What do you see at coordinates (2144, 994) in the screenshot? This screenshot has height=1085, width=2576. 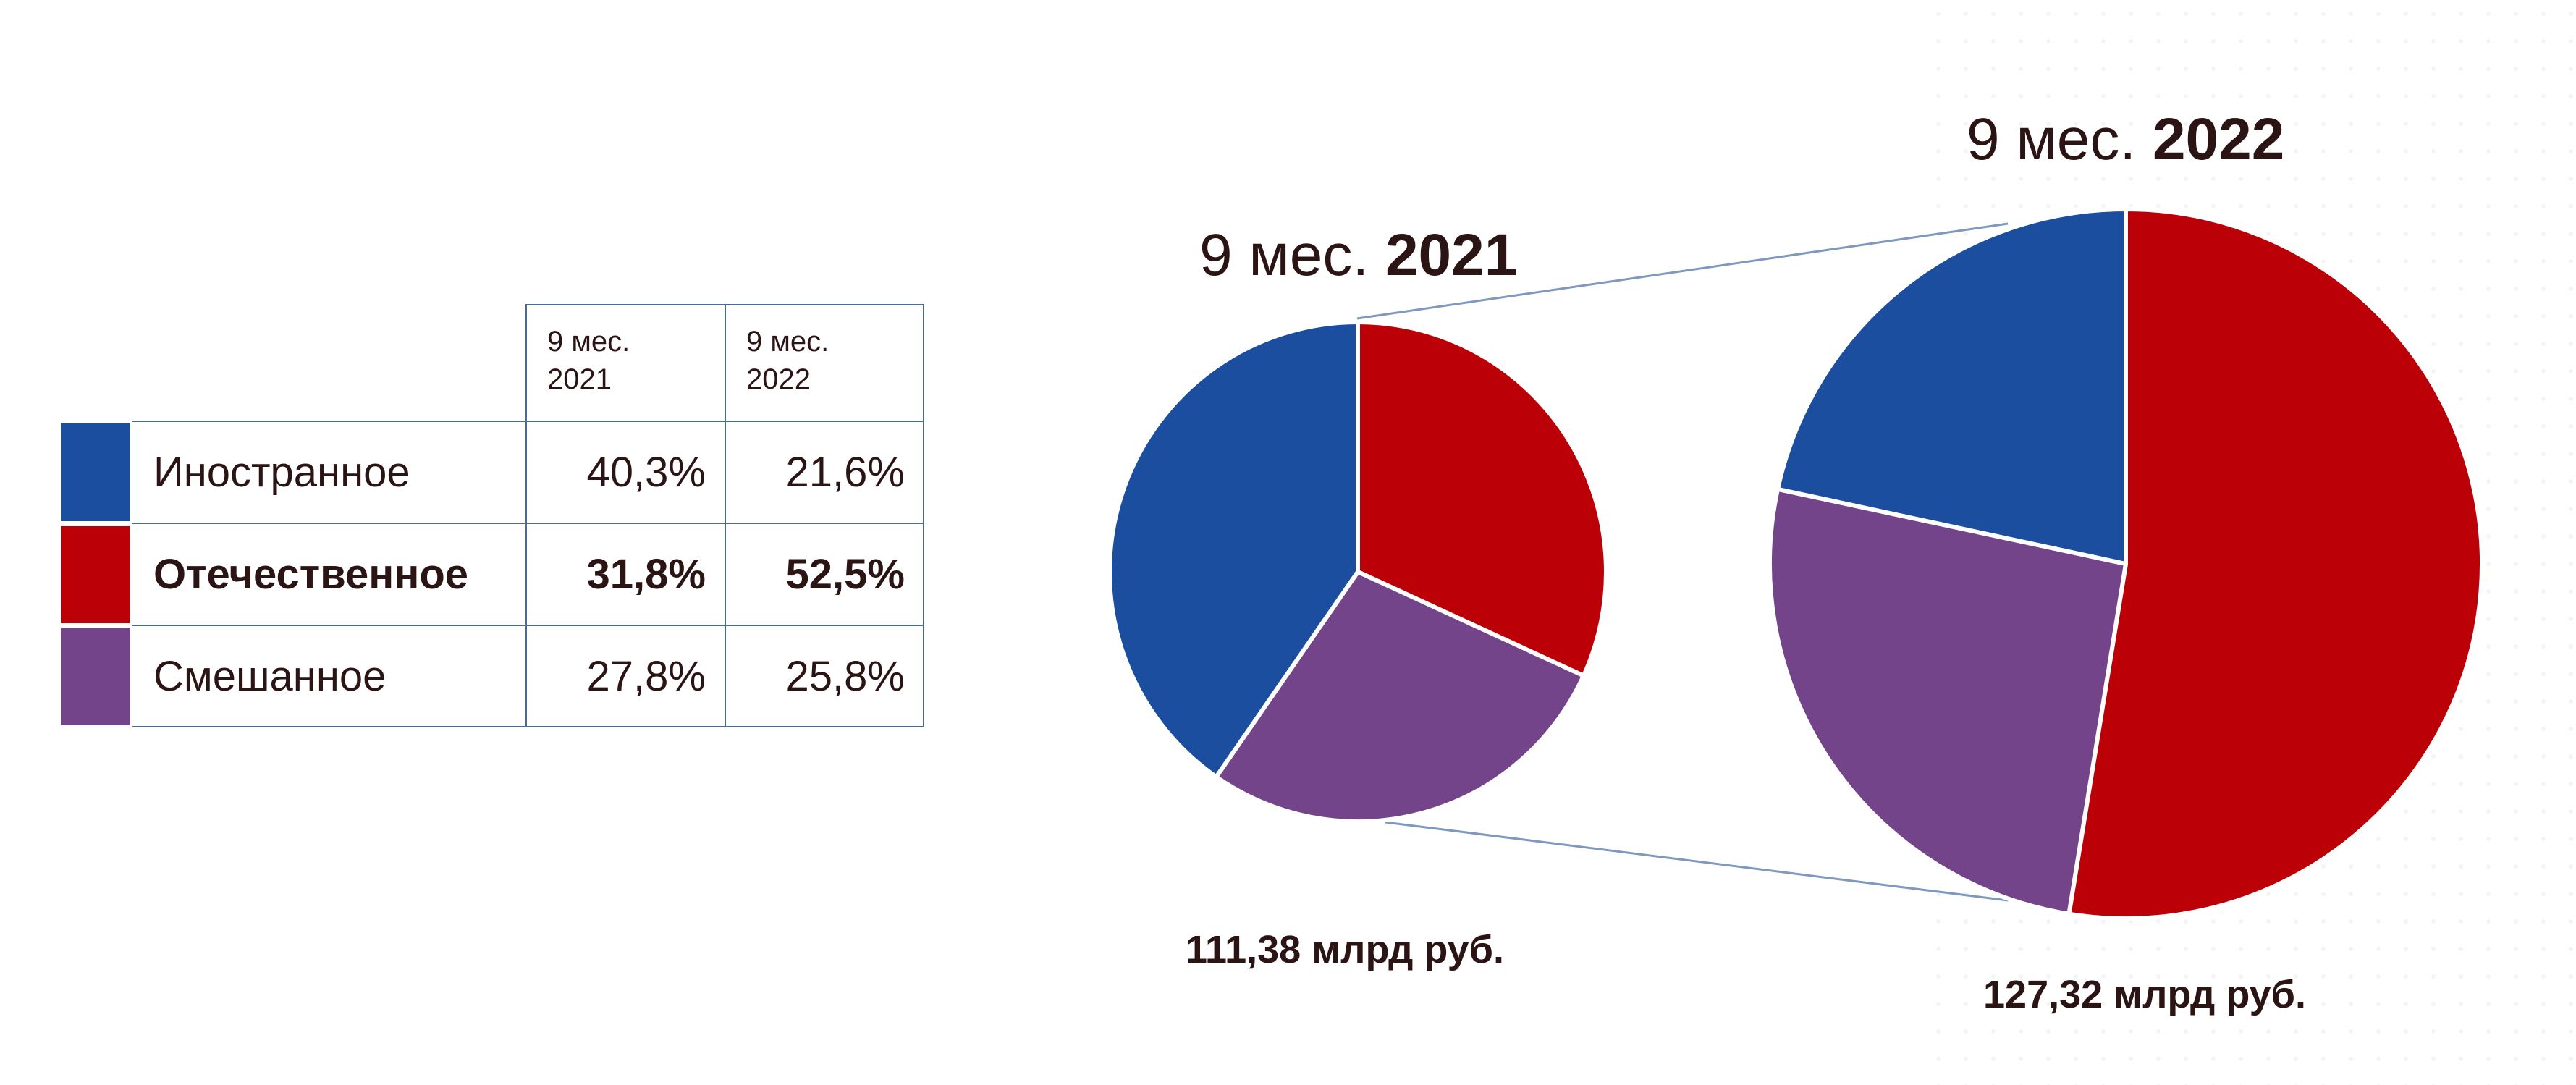 I see `pie-2022-total: 127,32 млрд руб.` at bounding box center [2144, 994].